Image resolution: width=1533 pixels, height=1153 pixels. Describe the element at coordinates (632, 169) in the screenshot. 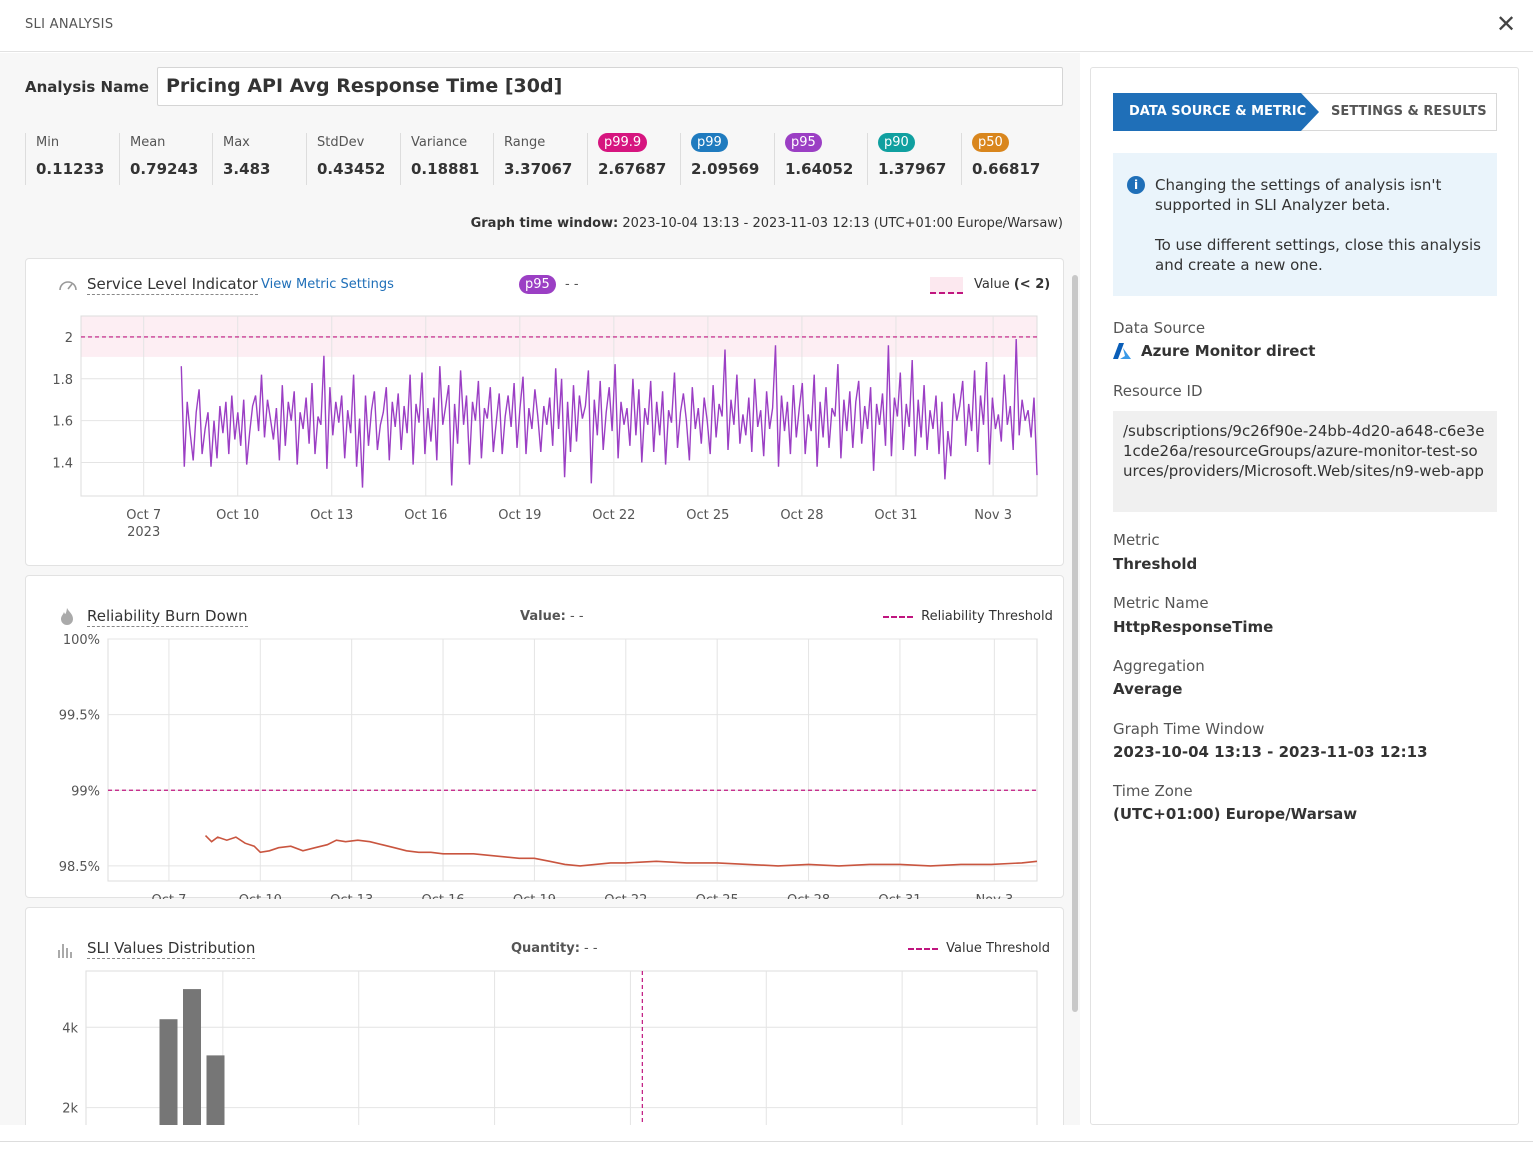

I see `stat-value: 2.67687` at that location.